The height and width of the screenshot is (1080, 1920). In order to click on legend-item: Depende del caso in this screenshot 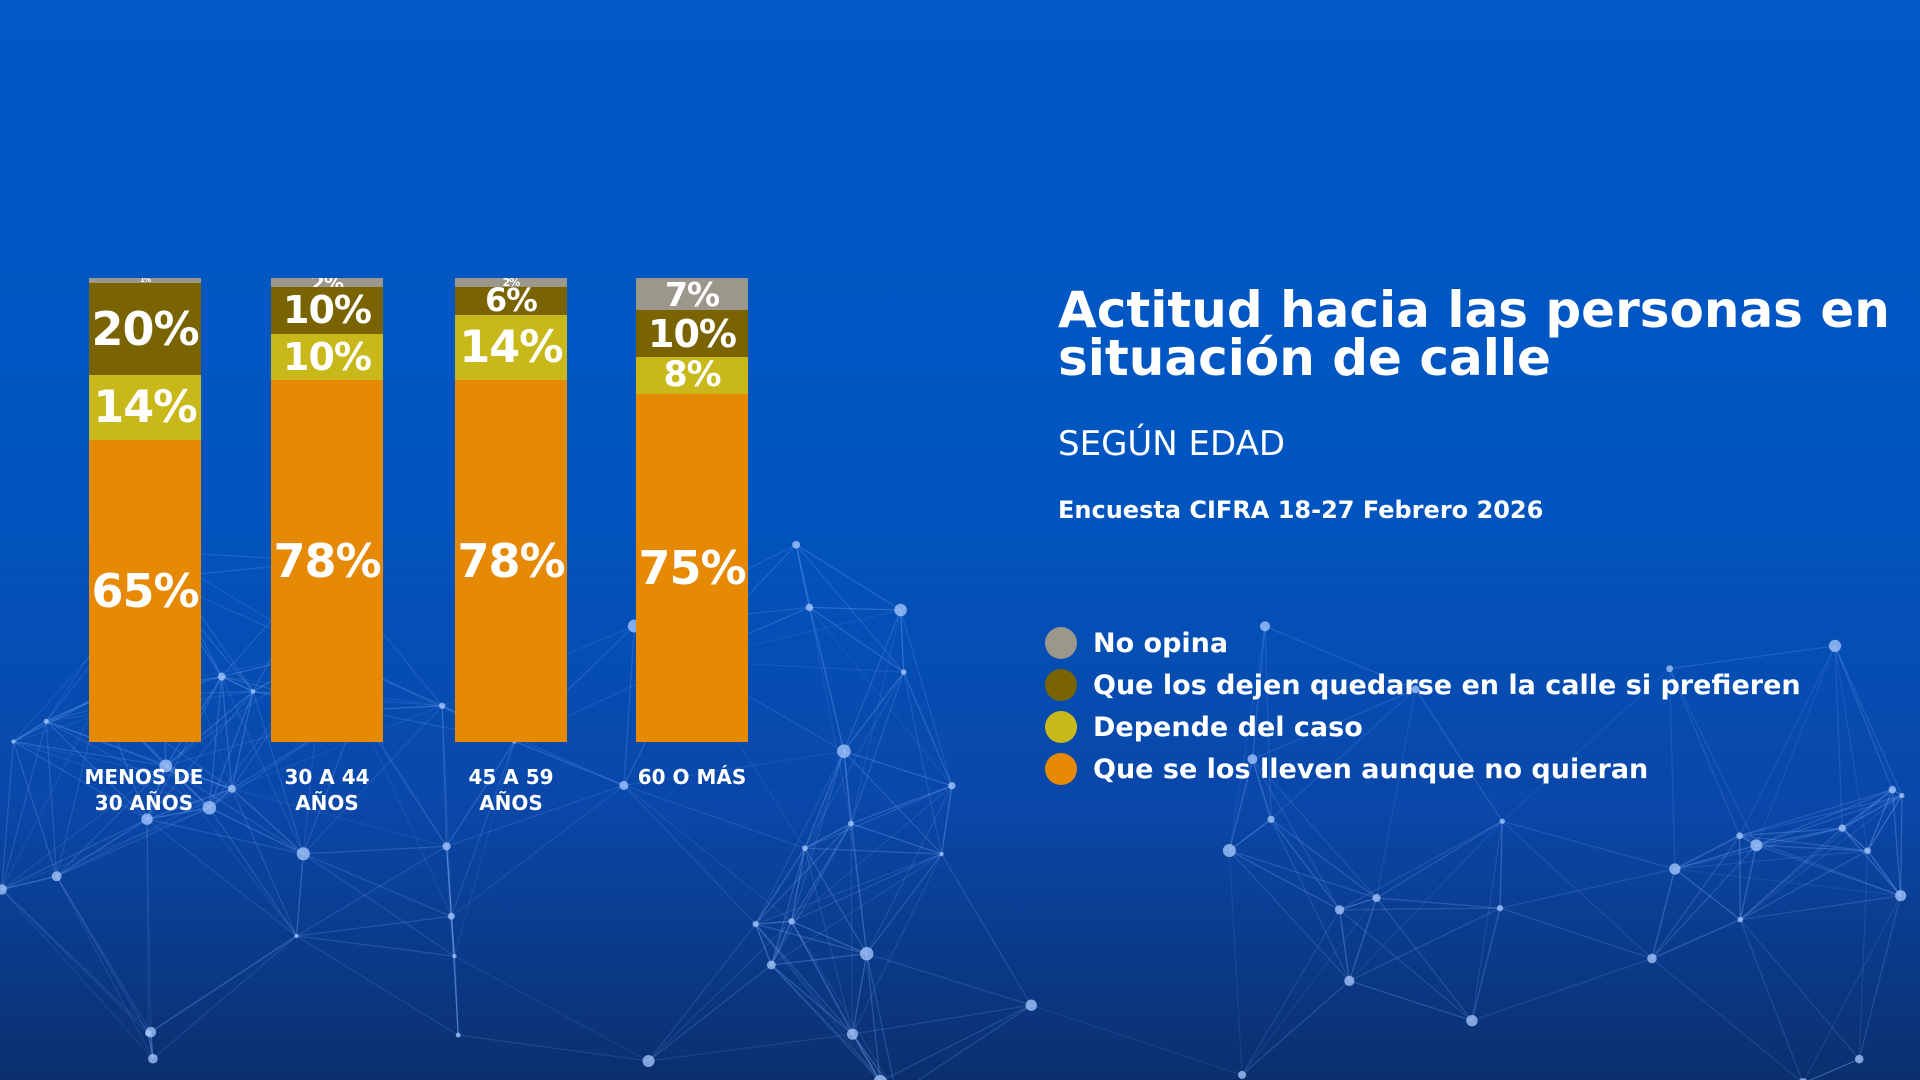, I will do `click(1204, 727)`.